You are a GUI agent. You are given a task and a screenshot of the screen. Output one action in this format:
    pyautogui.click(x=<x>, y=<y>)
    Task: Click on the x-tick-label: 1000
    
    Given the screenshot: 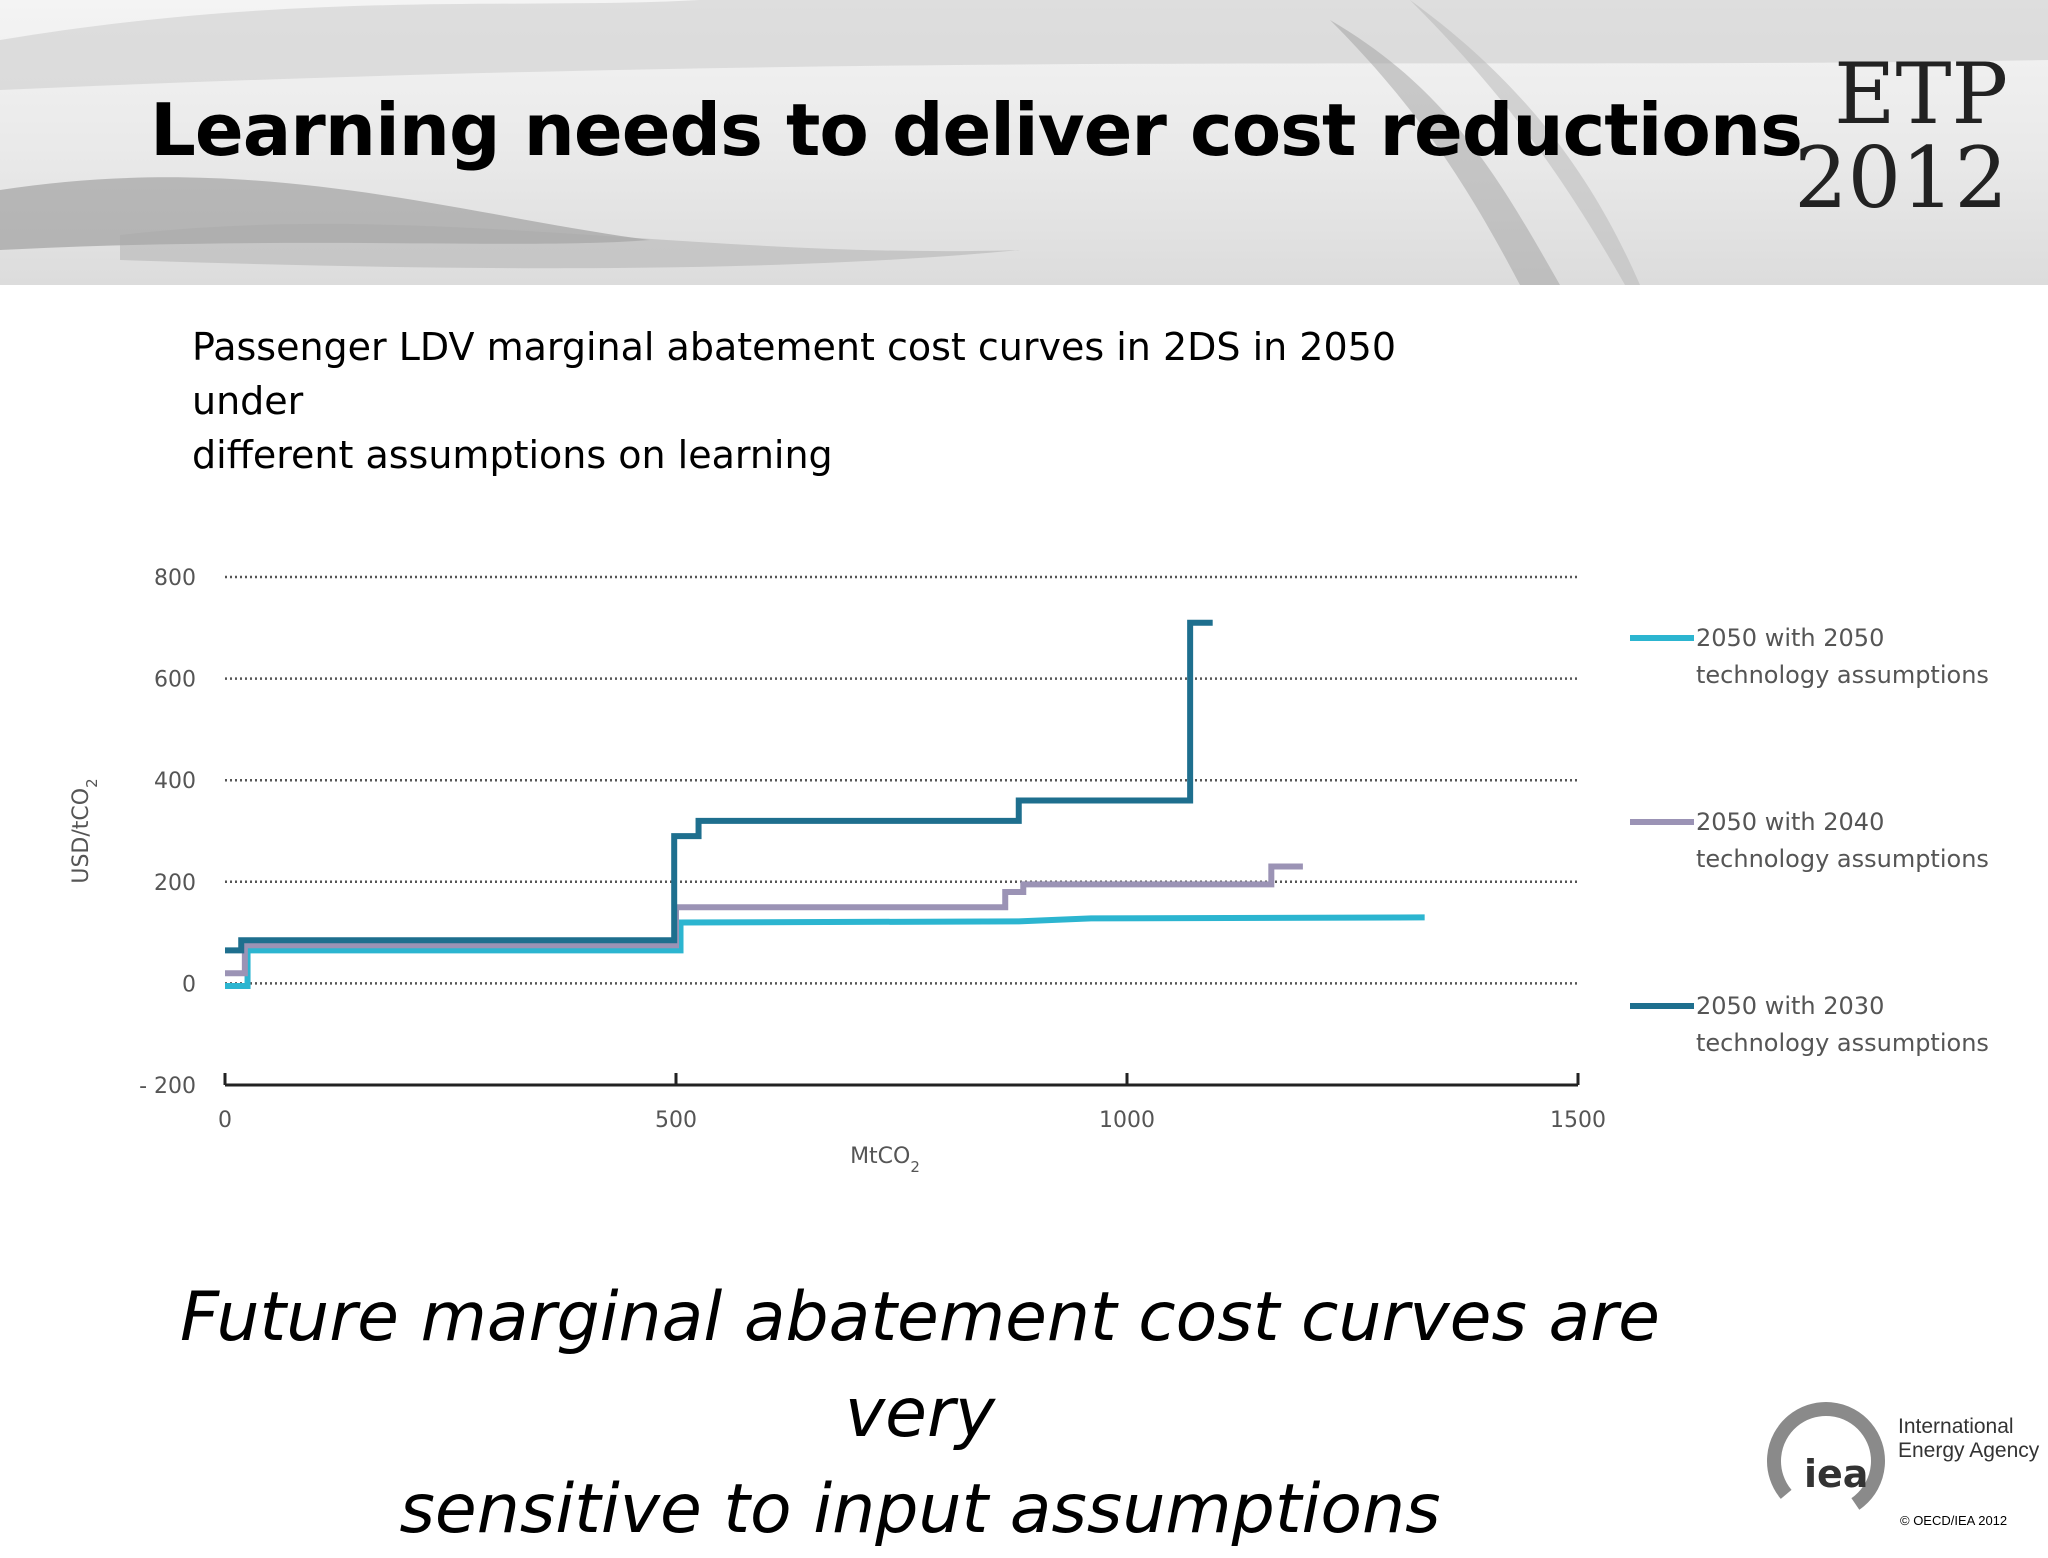 What is the action you would take?
    pyautogui.click(x=1127, y=1120)
    